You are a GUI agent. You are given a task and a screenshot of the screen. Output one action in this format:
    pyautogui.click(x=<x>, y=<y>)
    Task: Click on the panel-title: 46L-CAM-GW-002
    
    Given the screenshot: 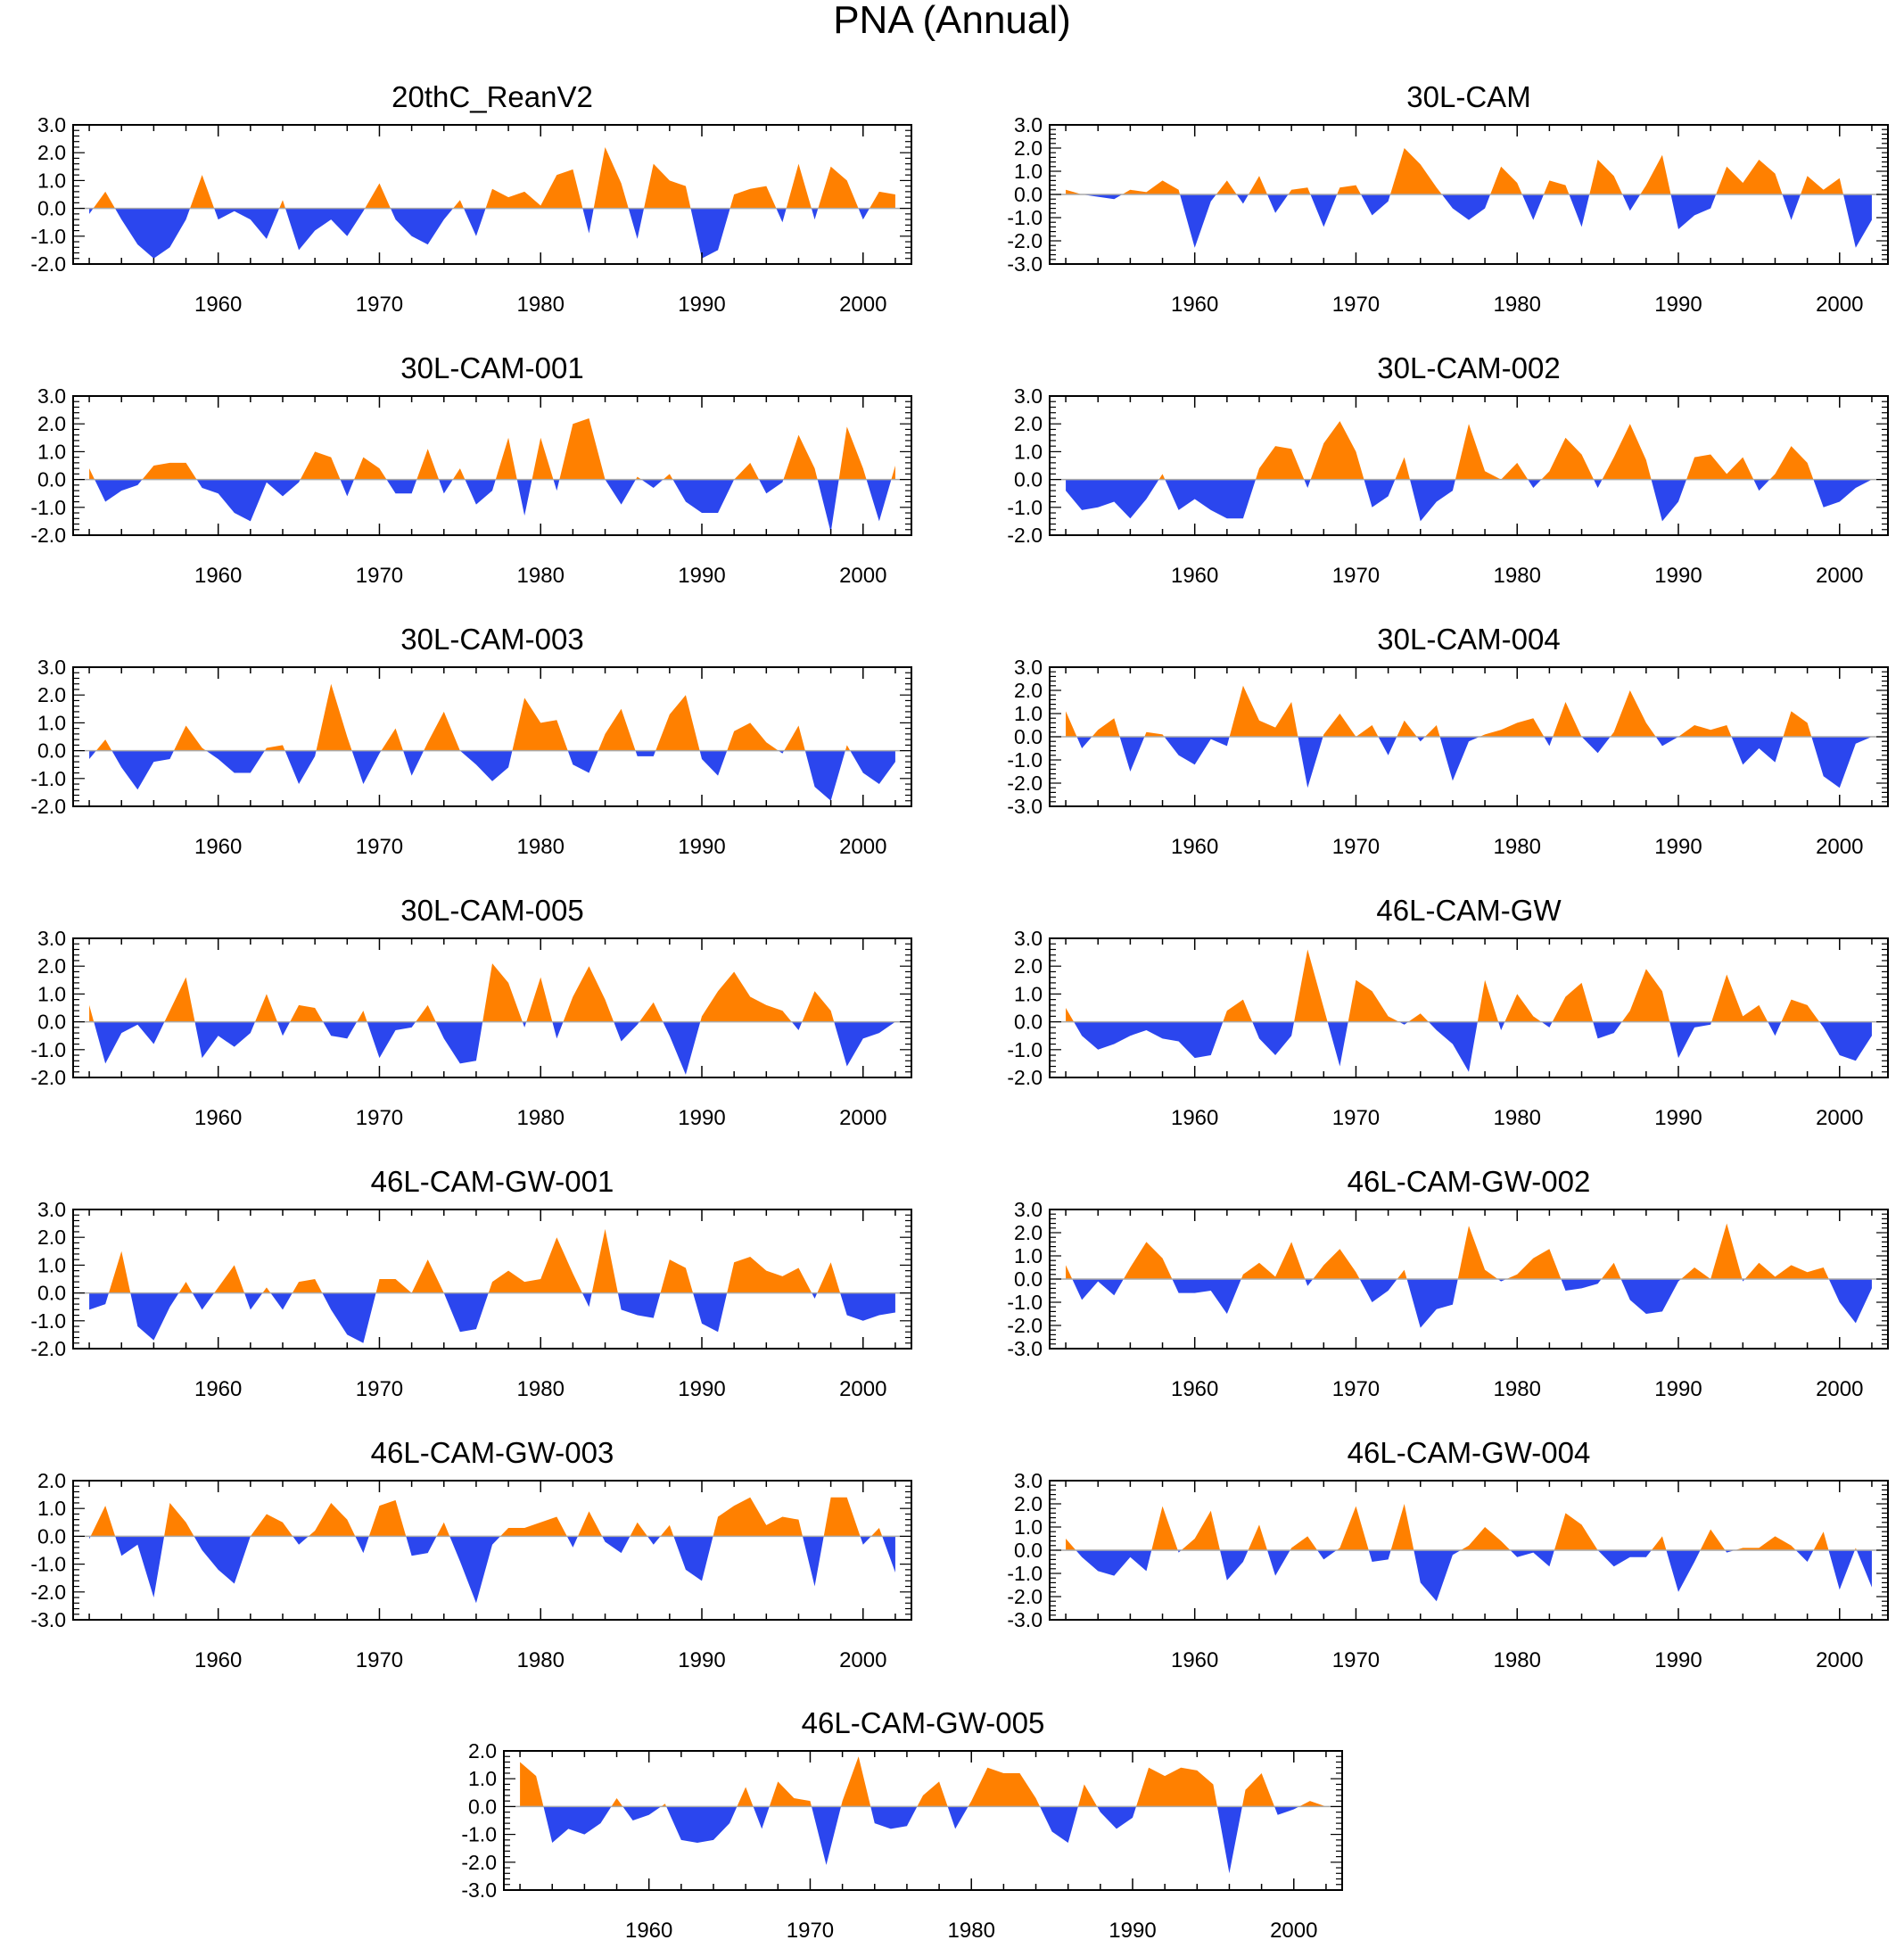 What is the action you would take?
    pyautogui.click(x=1469, y=1181)
    